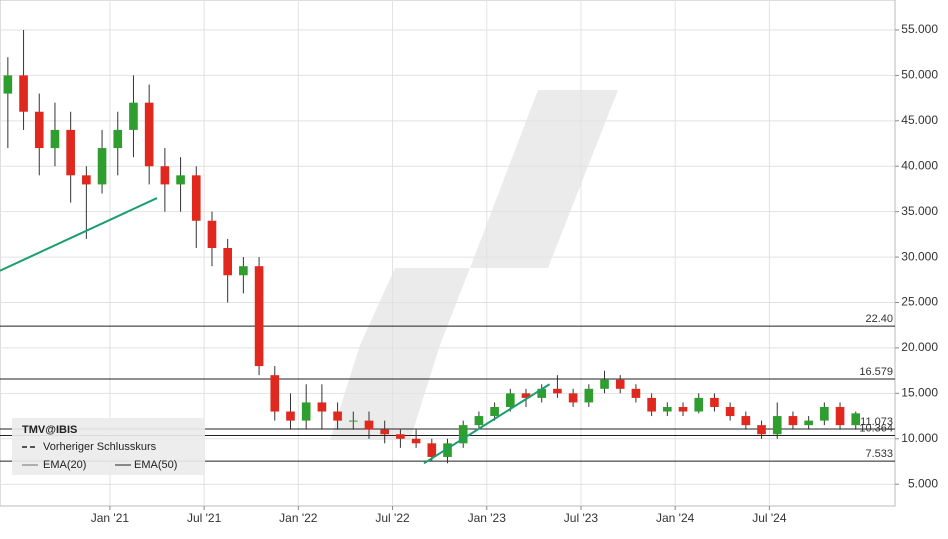 This screenshot has height=539, width=948. What do you see at coordinates (919, 347) in the screenshot?
I see `y-tick-label: 20.000` at bounding box center [919, 347].